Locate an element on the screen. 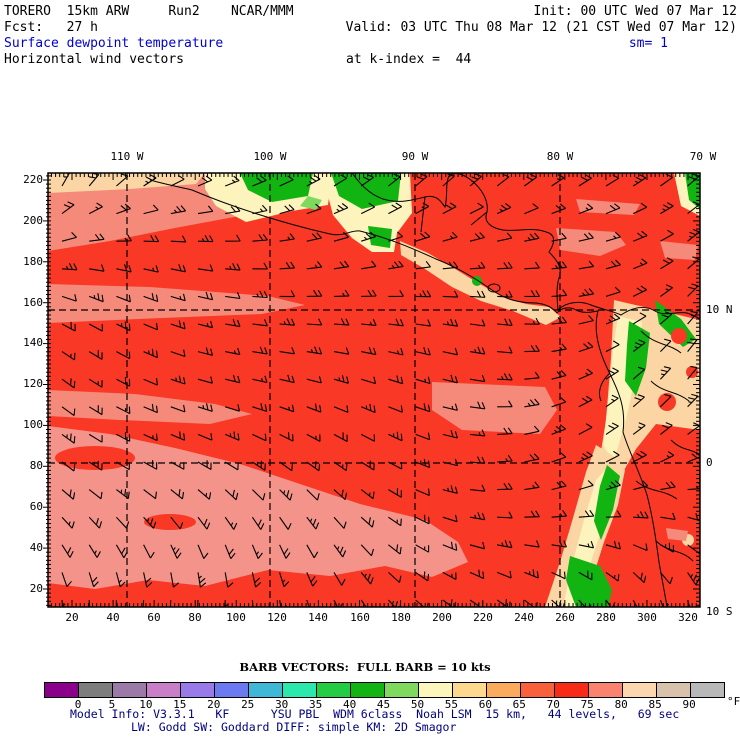 The image size is (740, 740). axis-label-bottom: 180 is located at coordinates (401, 617).